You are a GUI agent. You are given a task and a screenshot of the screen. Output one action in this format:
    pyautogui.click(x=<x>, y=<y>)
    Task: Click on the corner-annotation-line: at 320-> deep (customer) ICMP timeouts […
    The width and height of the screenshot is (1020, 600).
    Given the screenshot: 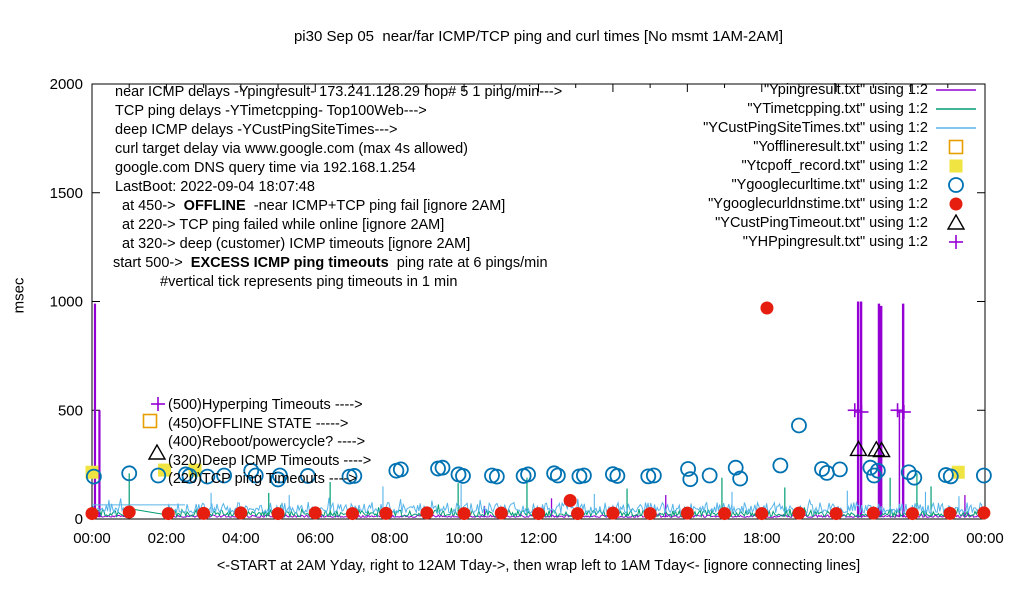 What is the action you would take?
    pyautogui.click(x=296, y=244)
    